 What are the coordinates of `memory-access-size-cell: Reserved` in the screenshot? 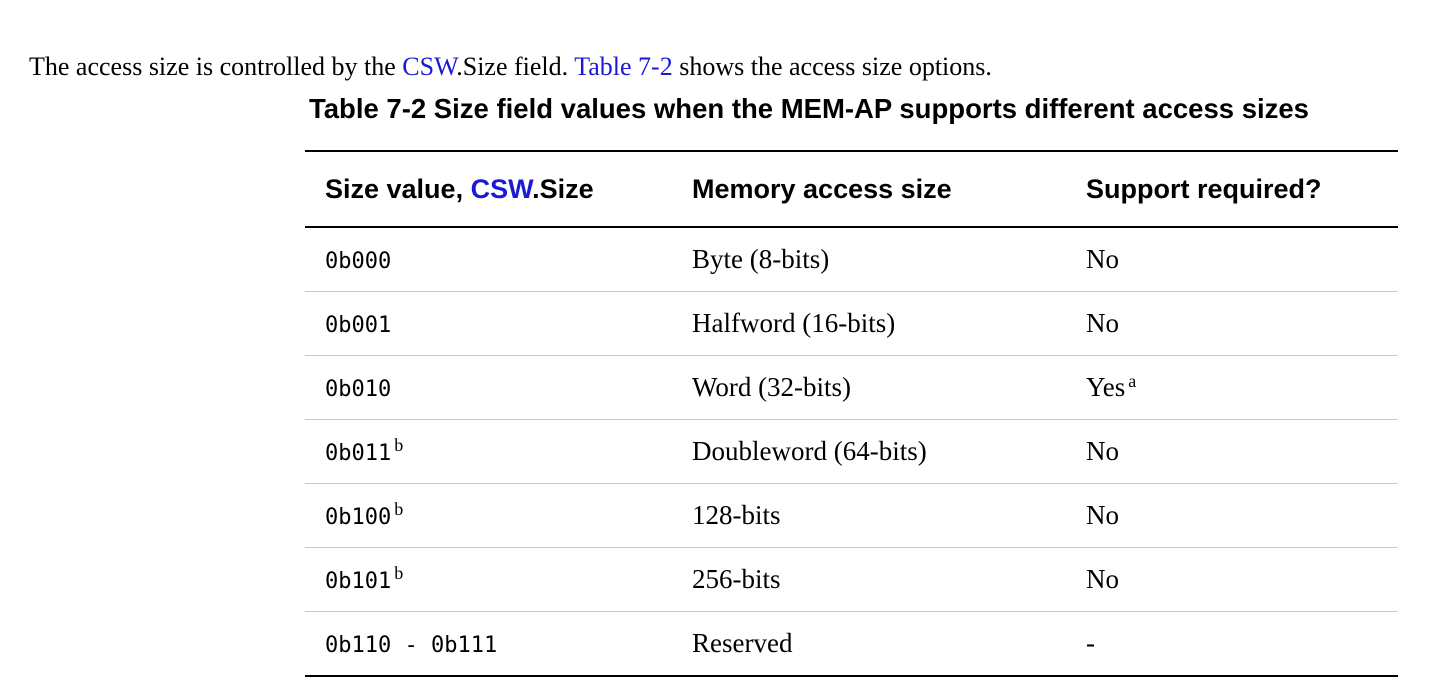 It's located at (742, 643).